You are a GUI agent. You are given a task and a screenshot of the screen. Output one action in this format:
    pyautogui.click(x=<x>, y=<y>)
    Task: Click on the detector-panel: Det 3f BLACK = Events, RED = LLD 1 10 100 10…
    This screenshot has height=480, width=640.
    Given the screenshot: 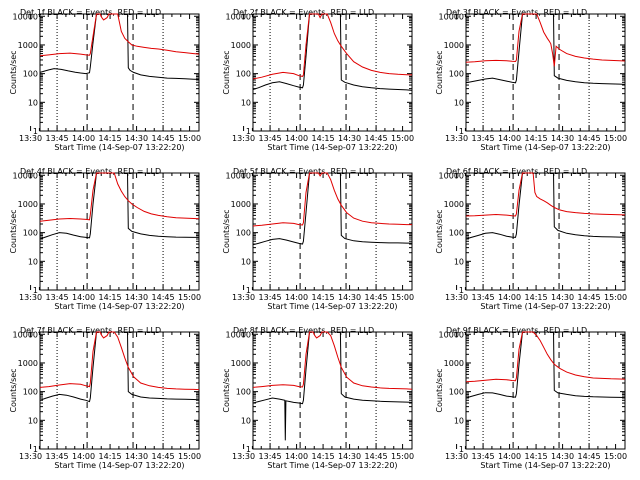 What is the action you would take?
    pyautogui.click(x=531, y=80)
    